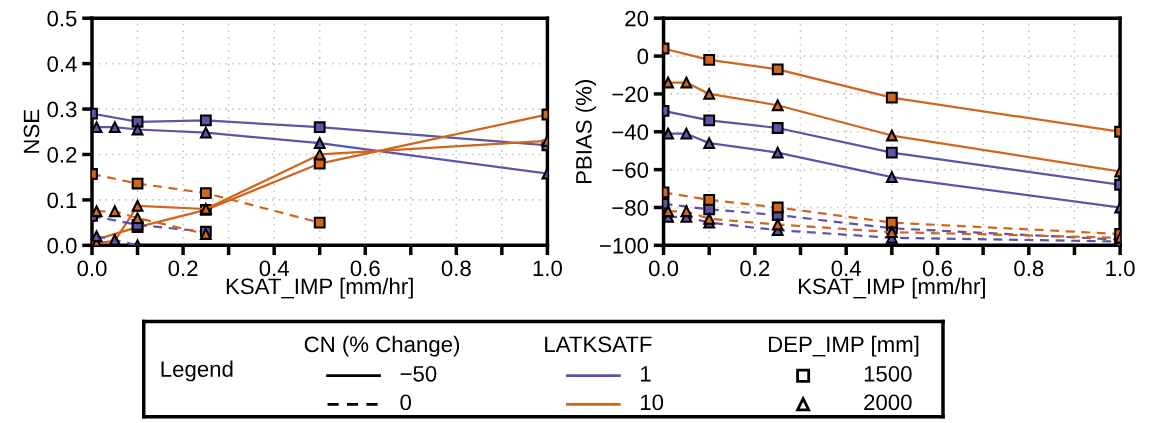 This screenshot has height=423, width=1150. Describe the element at coordinates (62, 245) in the screenshot. I see `y-tick-label: 0.0` at that location.